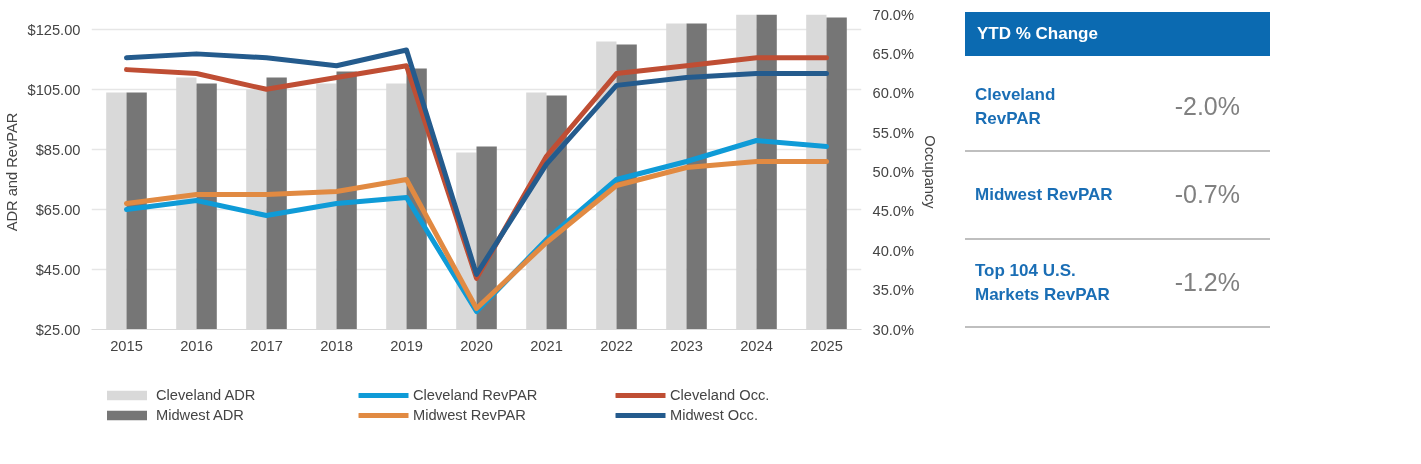 The image size is (1421, 464). I want to click on x-tick-label: 2025, so click(826, 345).